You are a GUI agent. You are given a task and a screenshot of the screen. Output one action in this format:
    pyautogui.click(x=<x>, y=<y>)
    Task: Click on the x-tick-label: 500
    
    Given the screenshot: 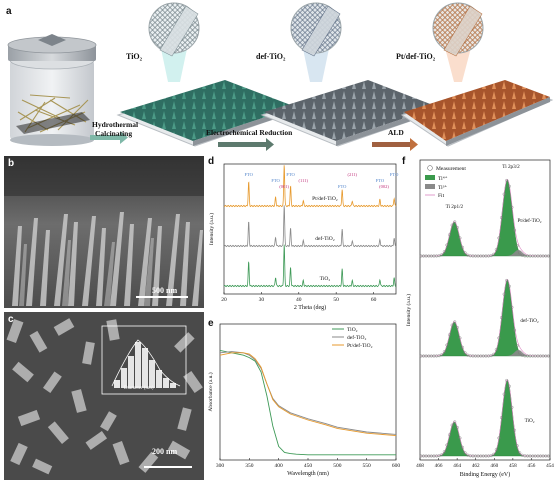 What is the action you would take?
    pyautogui.click(x=337, y=466)
    